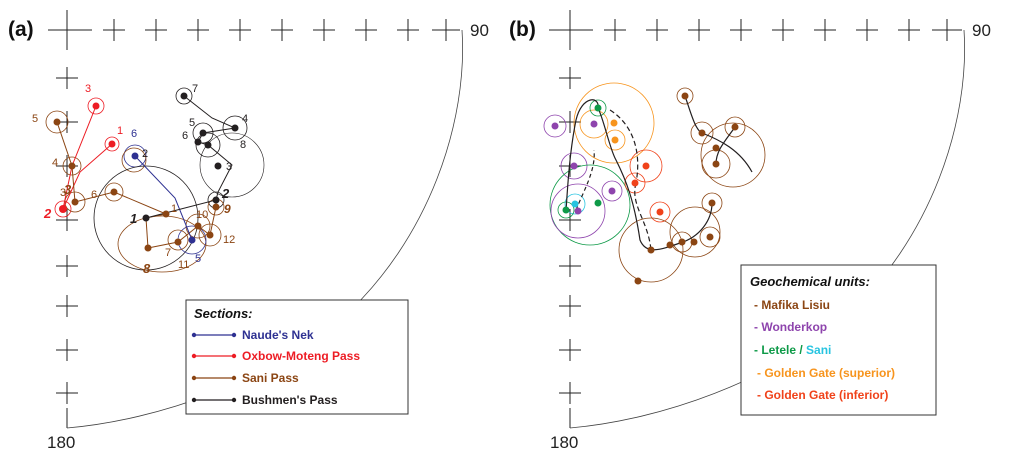 The height and width of the screenshot is (459, 1010). What do you see at coordinates (792, 305) in the screenshot?
I see `legend-label-mafika: - Mafika Lisiu` at bounding box center [792, 305].